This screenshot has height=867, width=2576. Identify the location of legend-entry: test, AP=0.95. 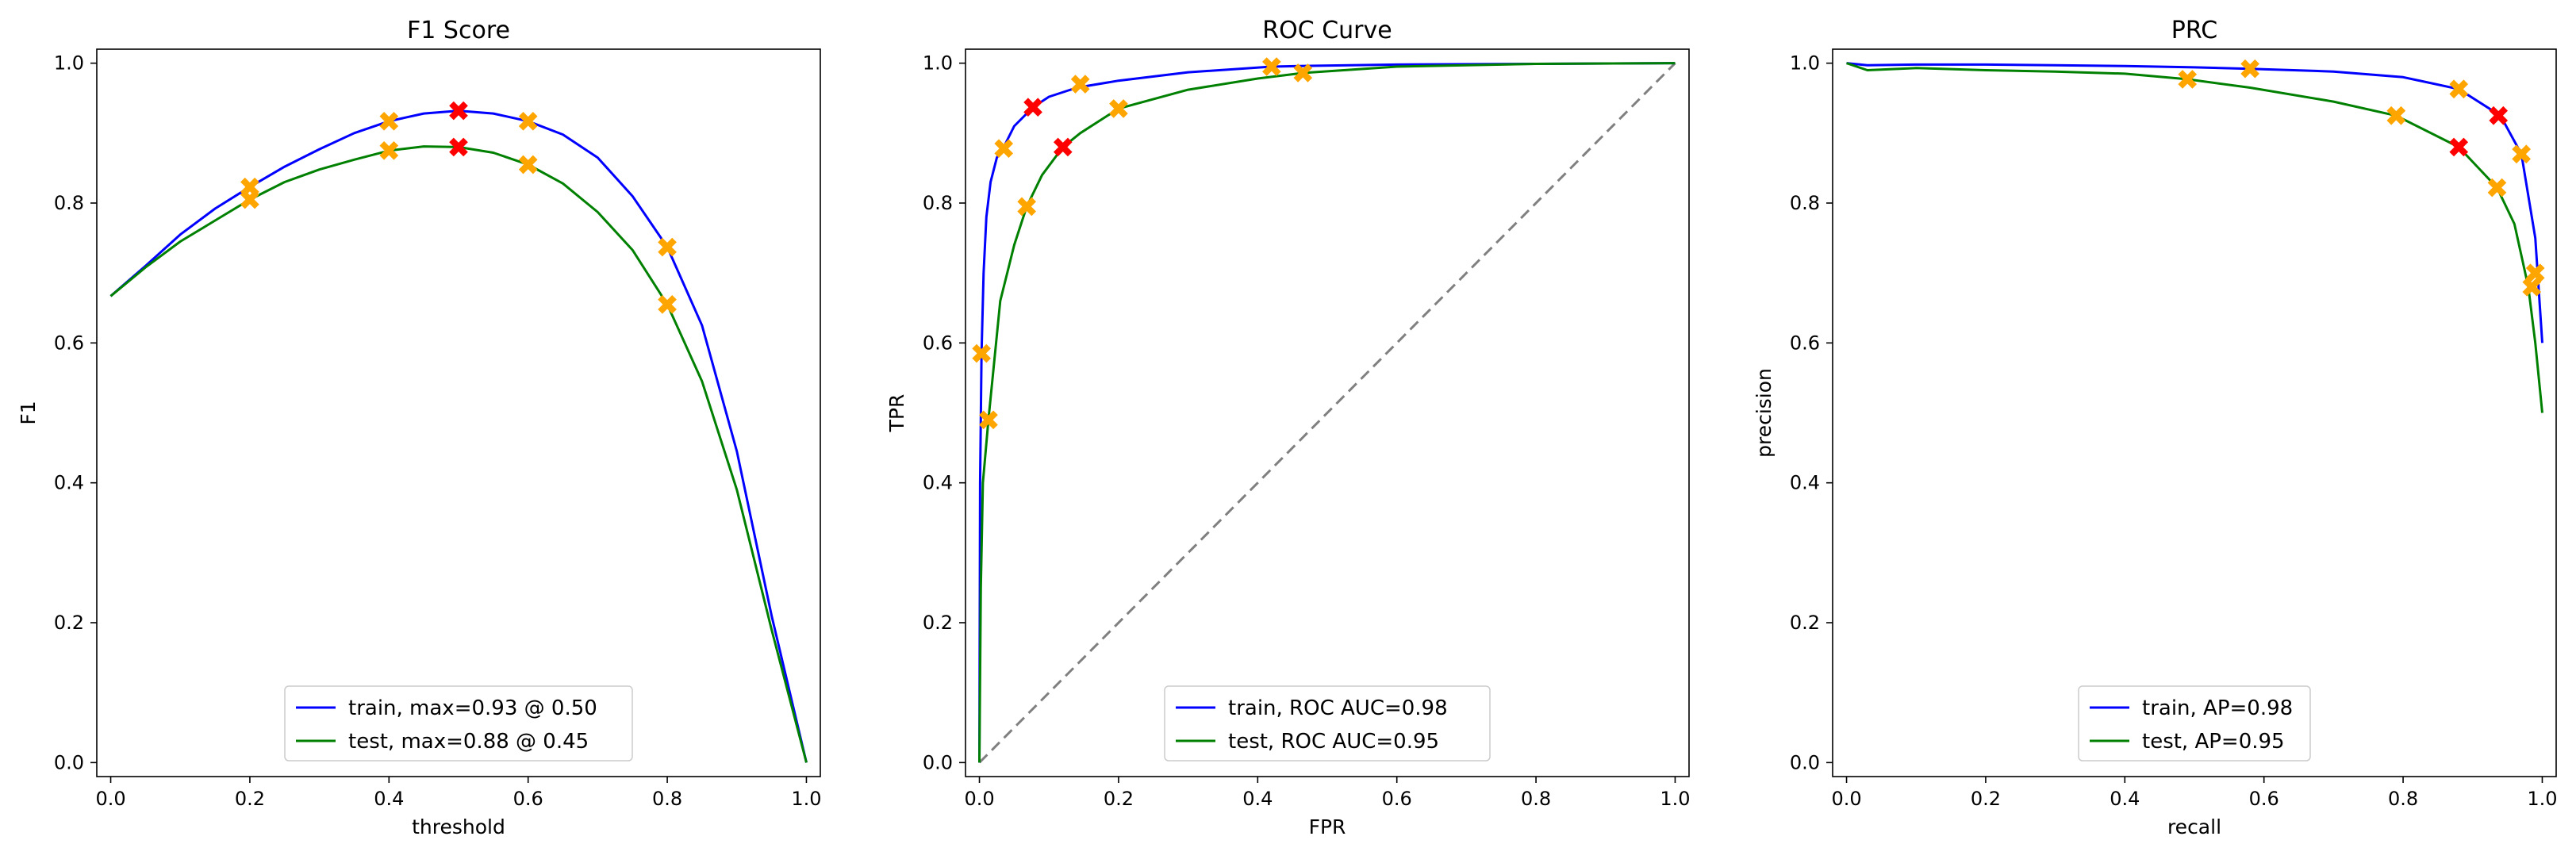
(2213, 742).